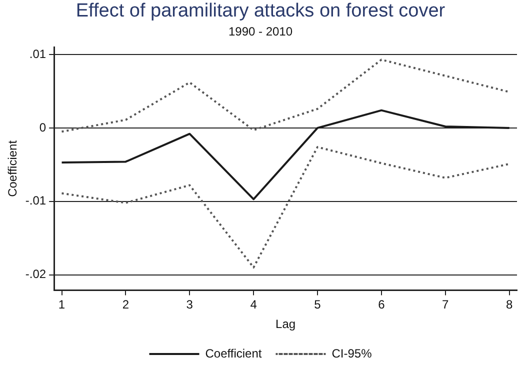 This screenshot has width=525, height=376. I want to click on legend-label: Coefficient, so click(233, 353).